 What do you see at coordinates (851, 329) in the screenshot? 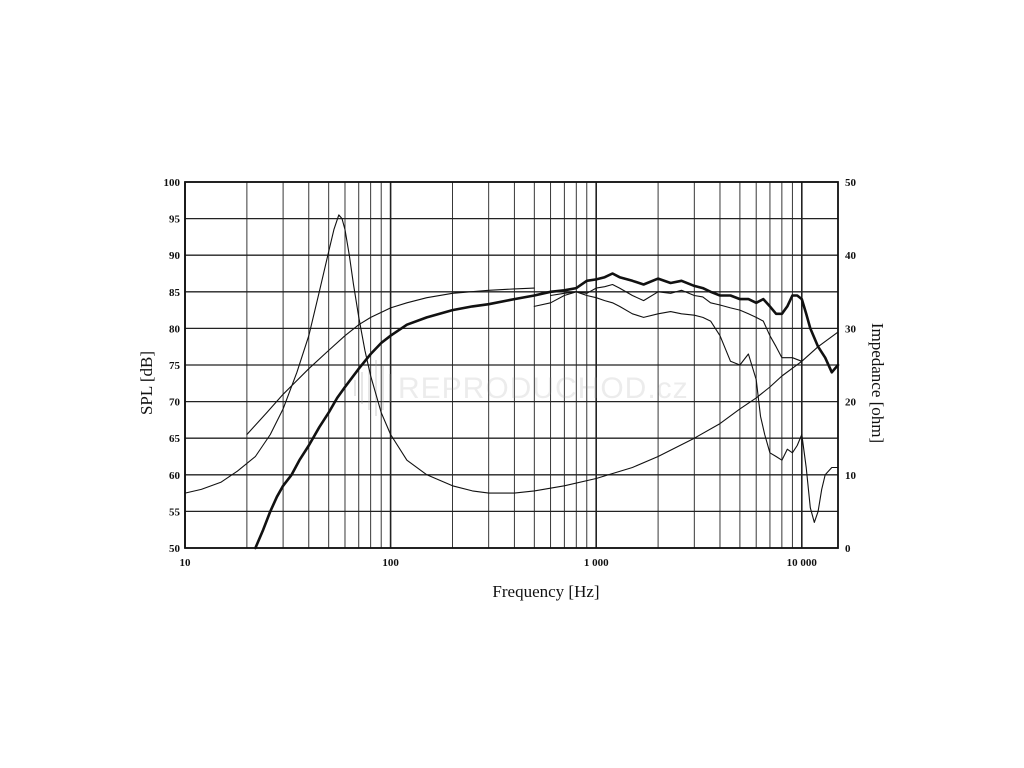
I see `y2-tick-label: 30` at bounding box center [851, 329].